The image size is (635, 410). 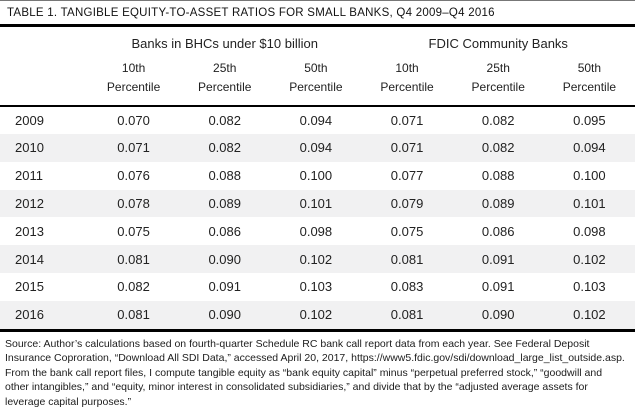 What do you see at coordinates (407, 203) in the screenshot?
I see `value-cell: 0.079` at bounding box center [407, 203].